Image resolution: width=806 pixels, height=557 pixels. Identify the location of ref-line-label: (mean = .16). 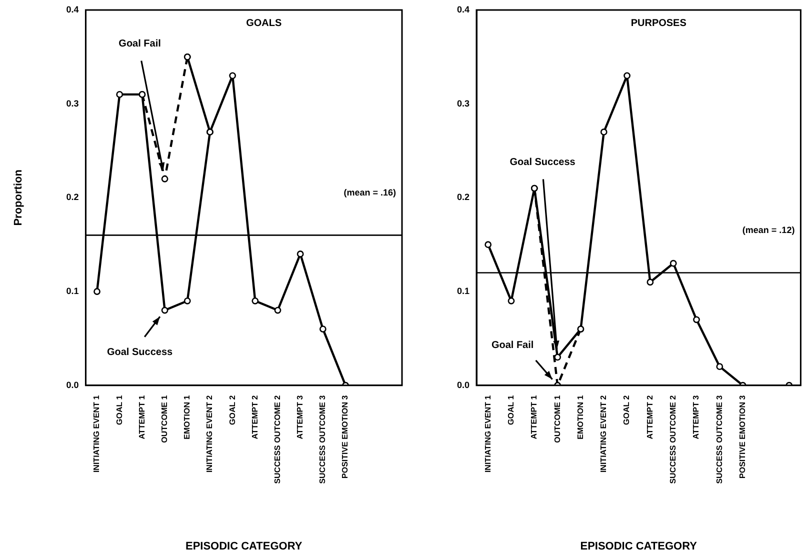
(370, 193).